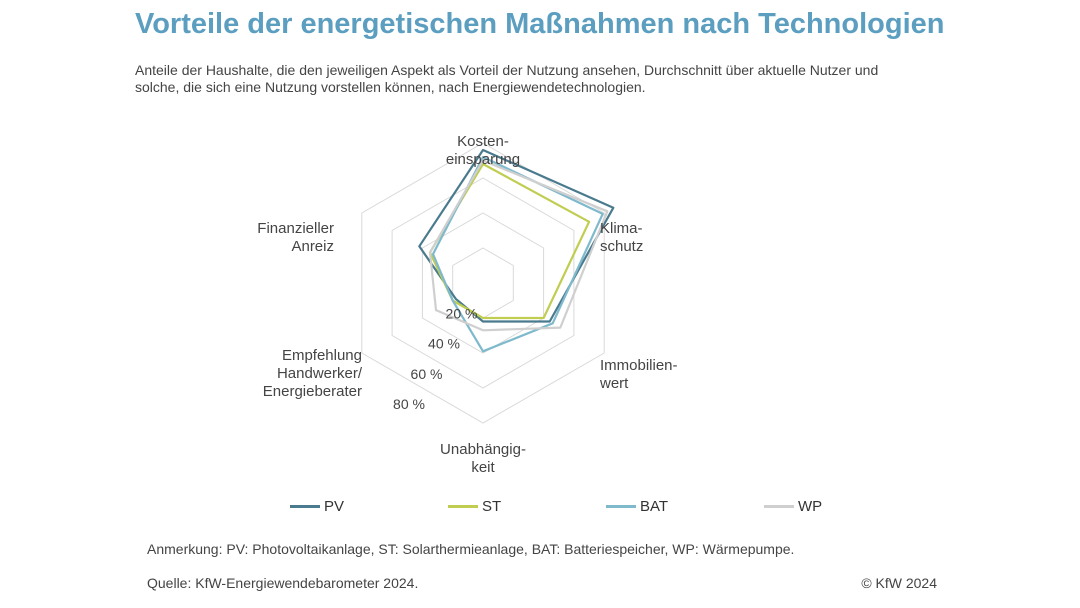 The height and width of the screenshot is (608, 1080). Describe the element at coordinates (305, 506) in the screenshot. I see `legend-swatch-pv` at that location.